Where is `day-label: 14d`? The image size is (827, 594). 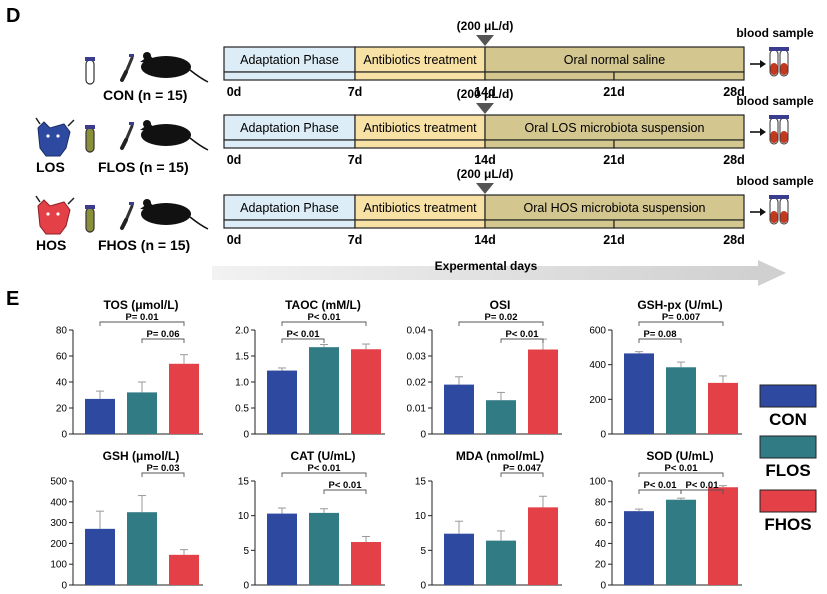 day-label: 14d is located at coordinates (485, 92).